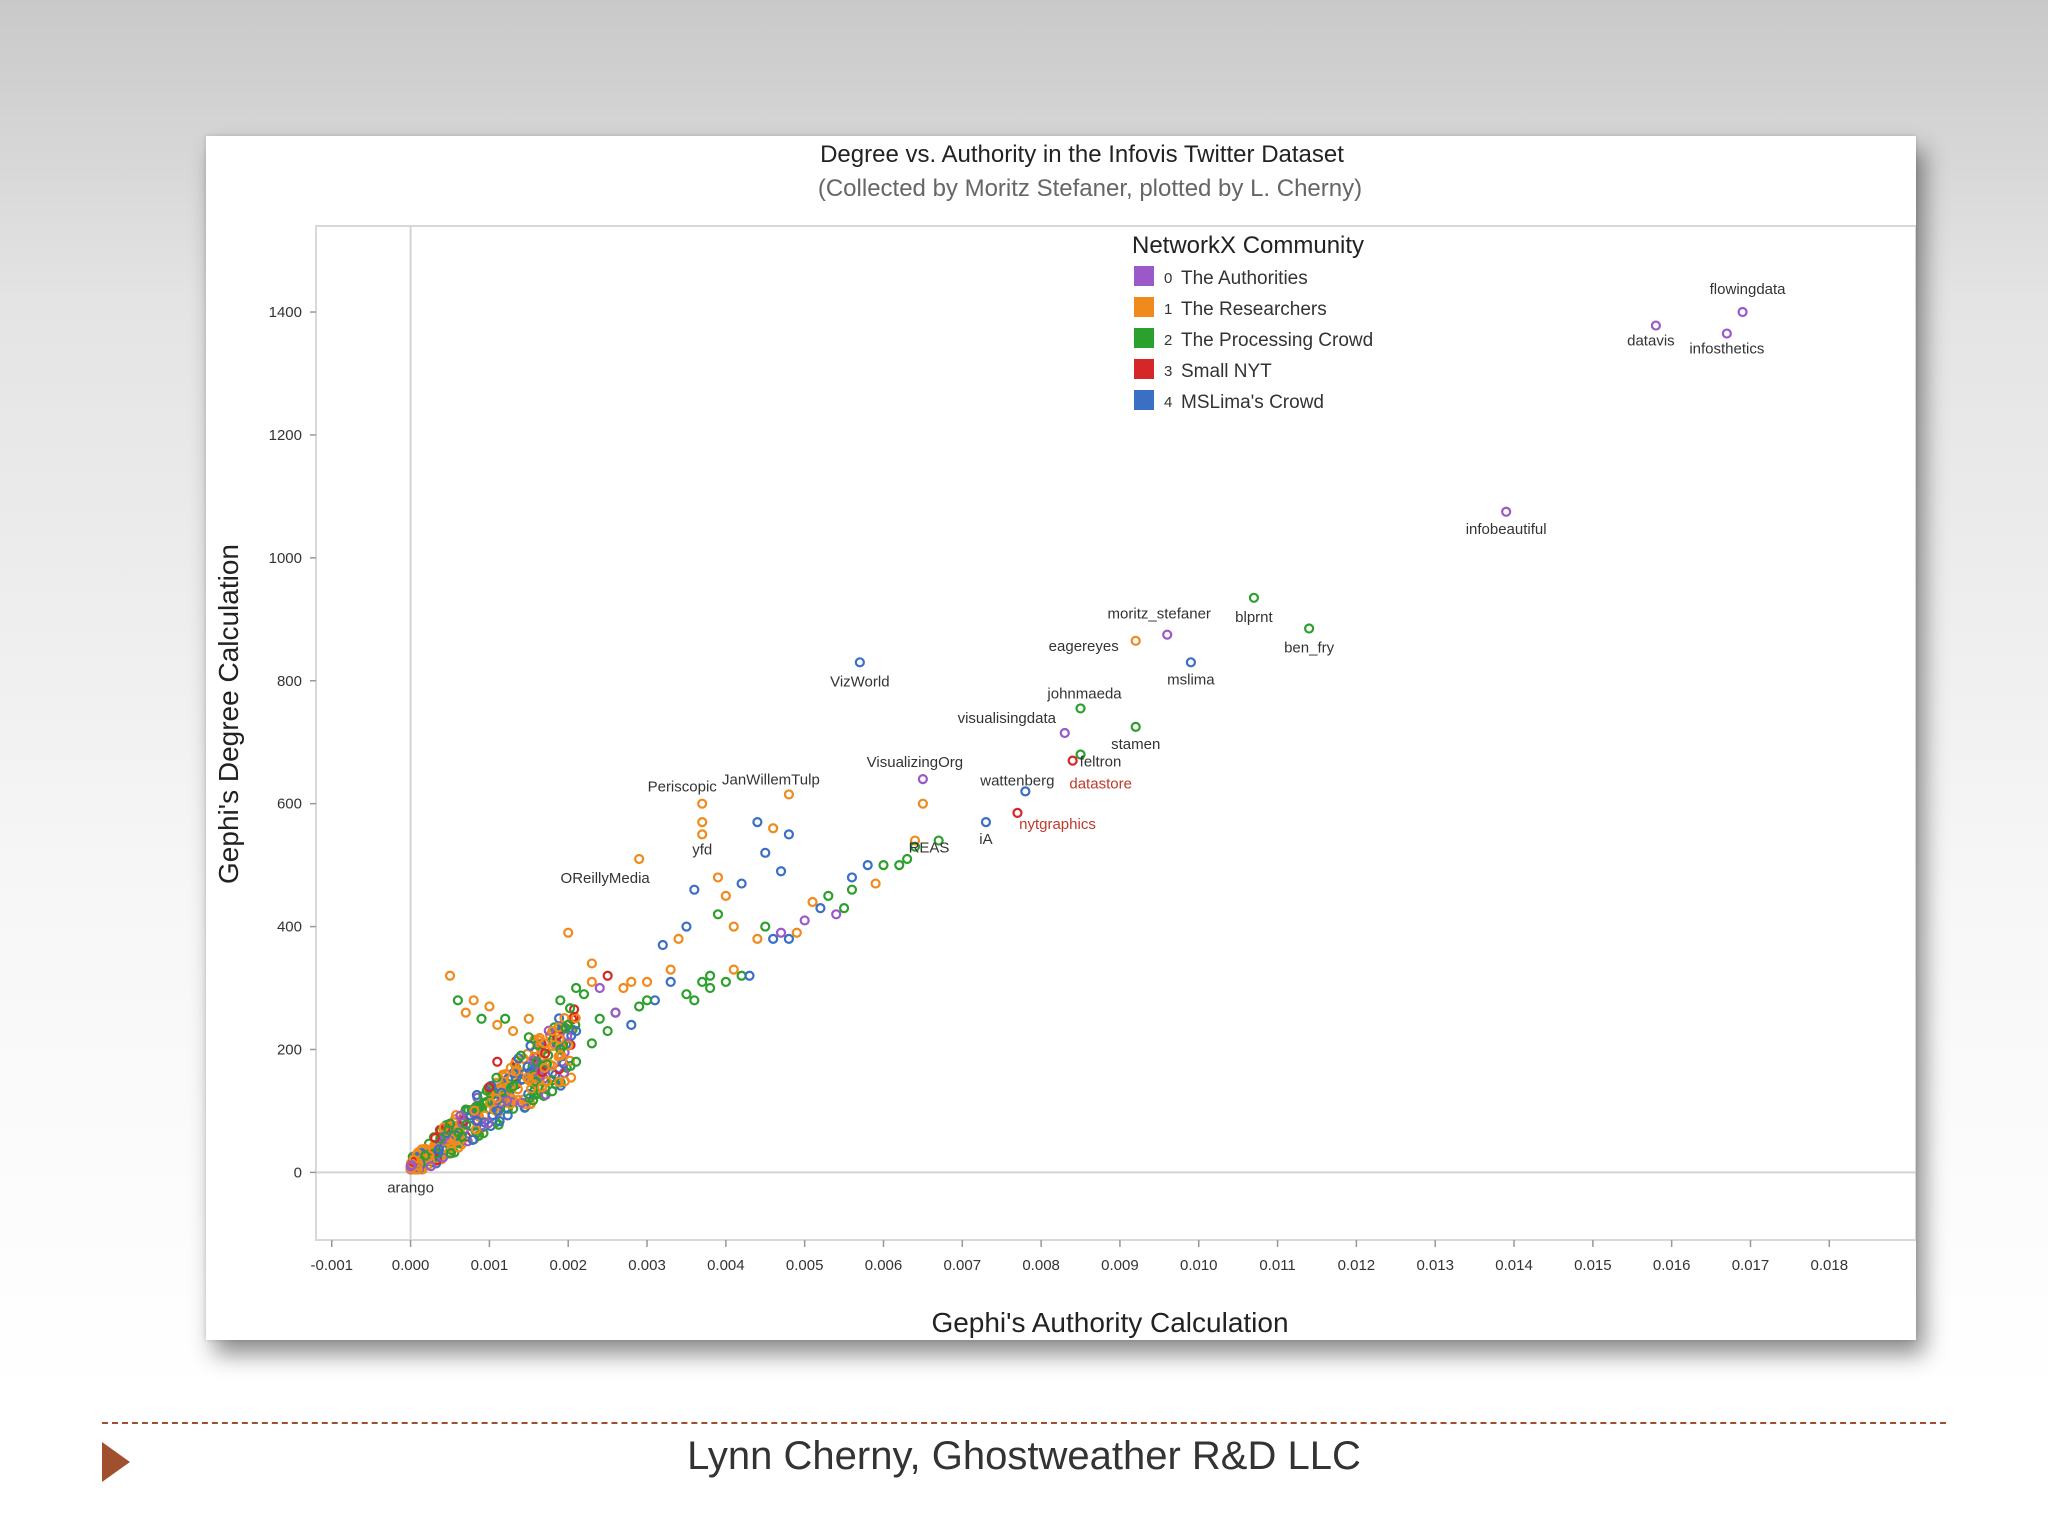 The height and width of the screenshot is (1536, 2048). Describe the element at coordinates (1651, 341) in the screenshot. I see `point-label: datavis` at that location.